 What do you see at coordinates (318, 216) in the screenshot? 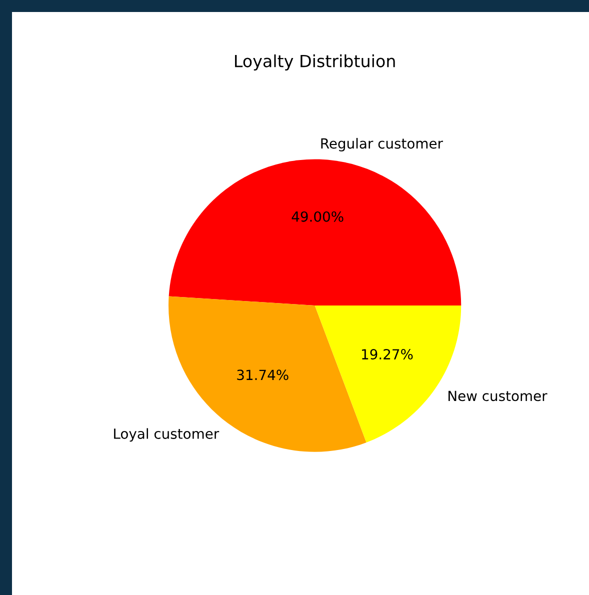
I see `data-label: 49.00%` at bounding box center [318, 216].